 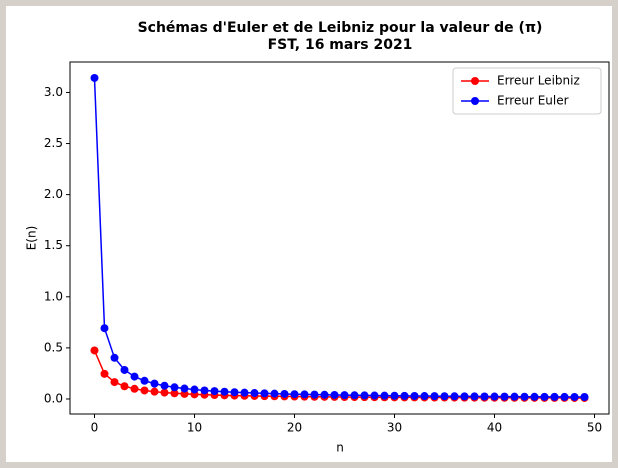 What do you see at coordinates (95, 428) in the screenshot?
I see `x-tick-label: 0` at bounding box center [95, 428].